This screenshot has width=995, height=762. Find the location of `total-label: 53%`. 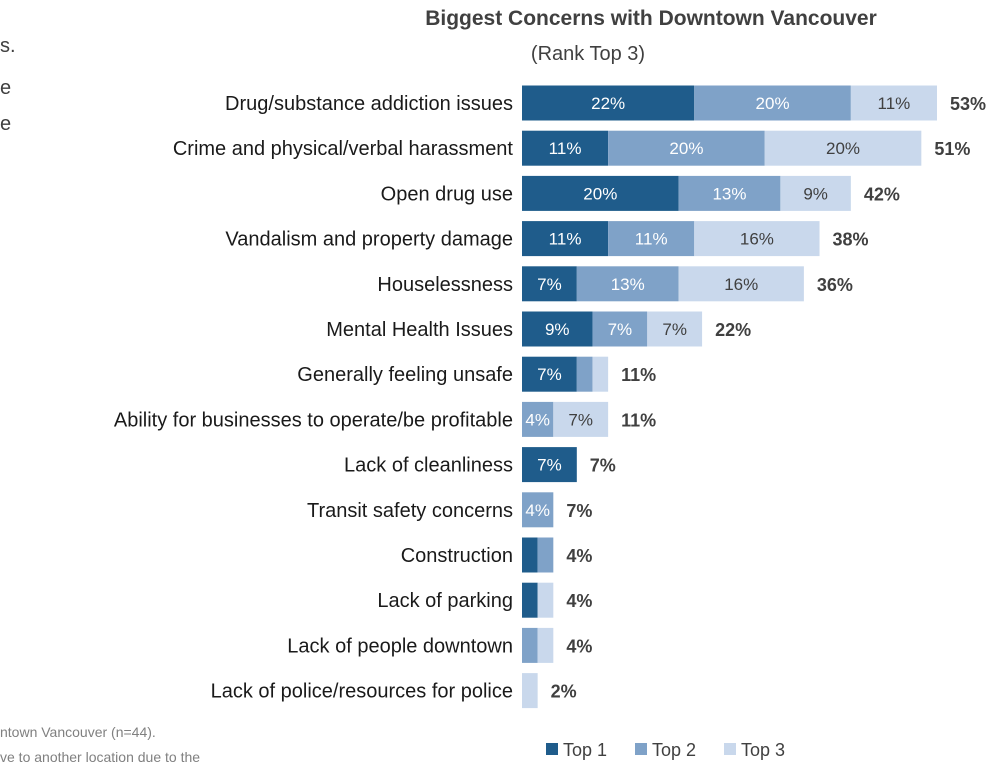

total-label: 53% is located at coordinates (968, 104).